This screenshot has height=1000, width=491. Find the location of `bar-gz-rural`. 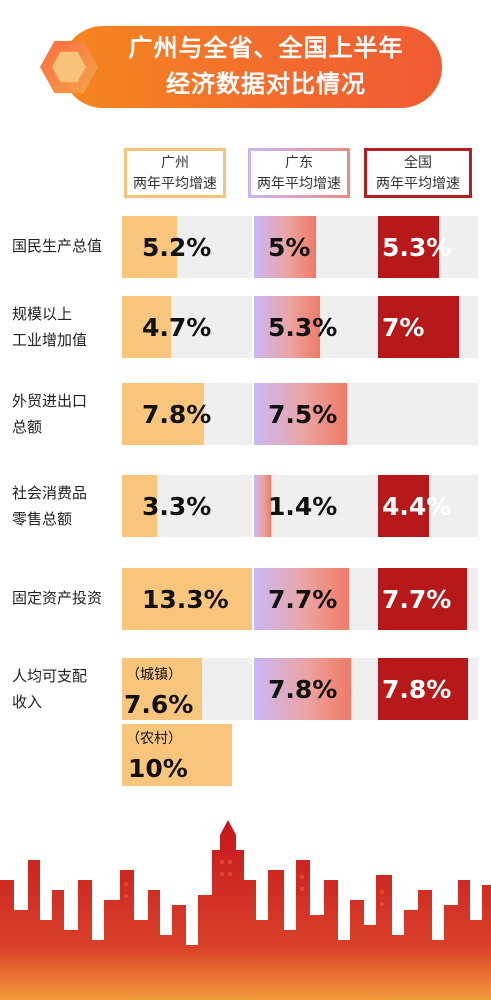

bar-gz-rural is located at coordinates (177, 755).